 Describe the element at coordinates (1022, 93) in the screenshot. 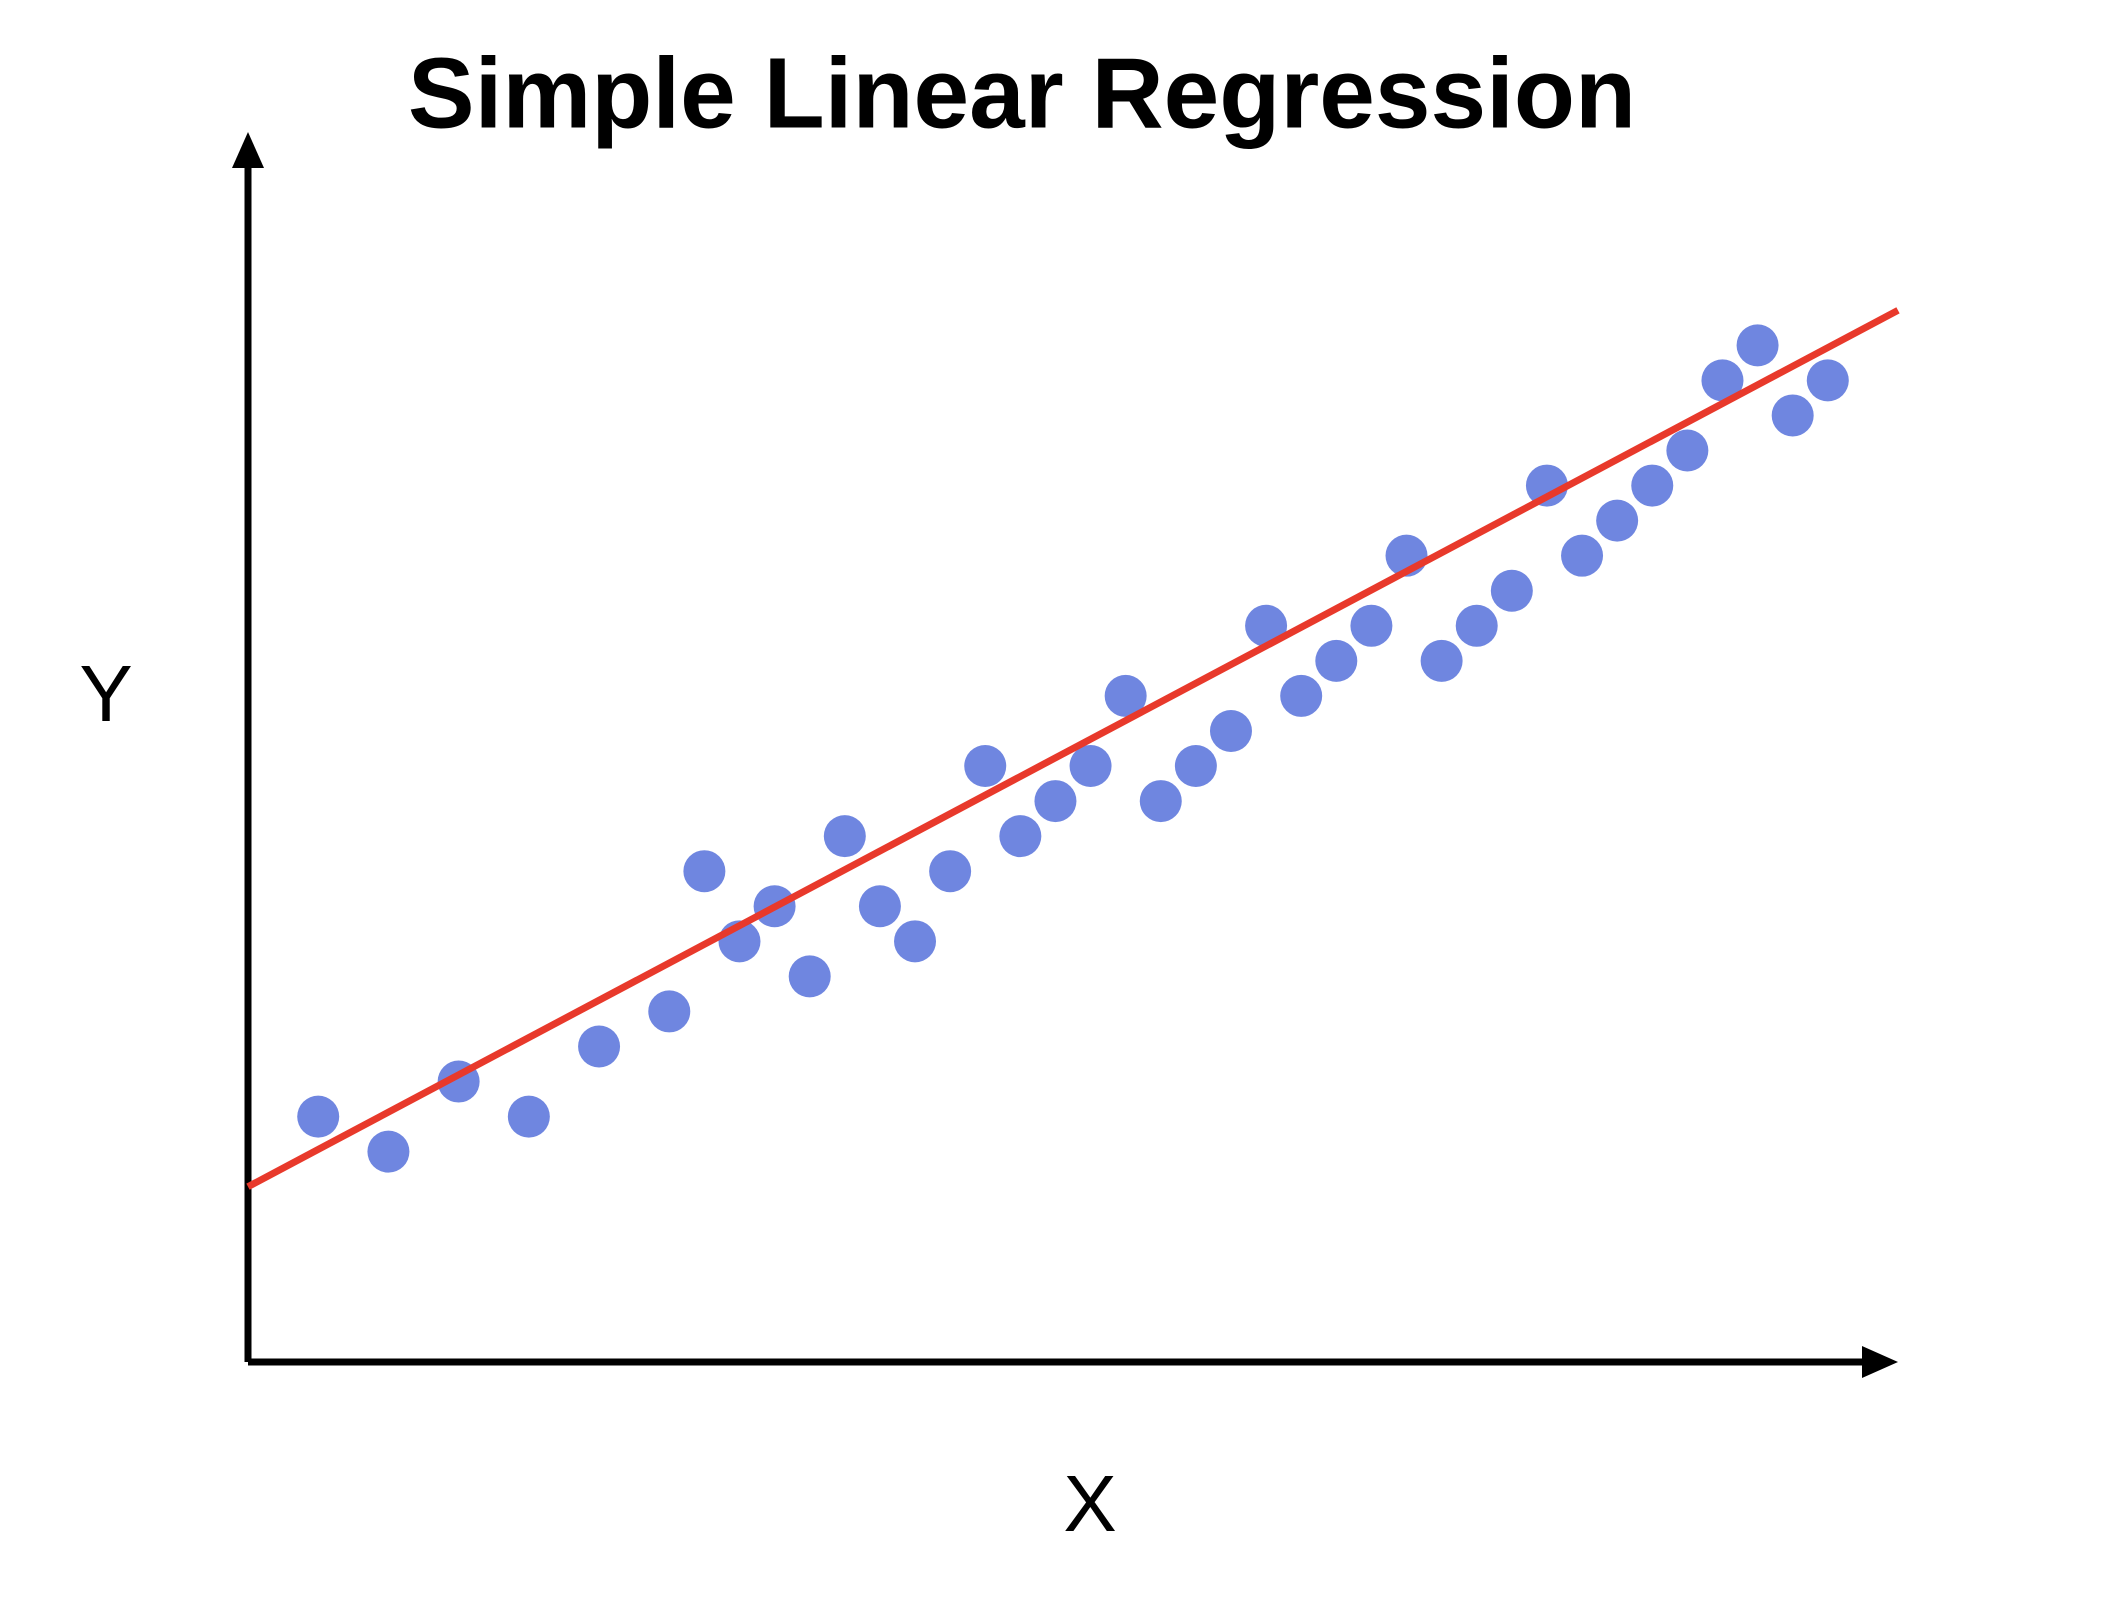

I see `chart-title: Simple Linear Regression` at that location.